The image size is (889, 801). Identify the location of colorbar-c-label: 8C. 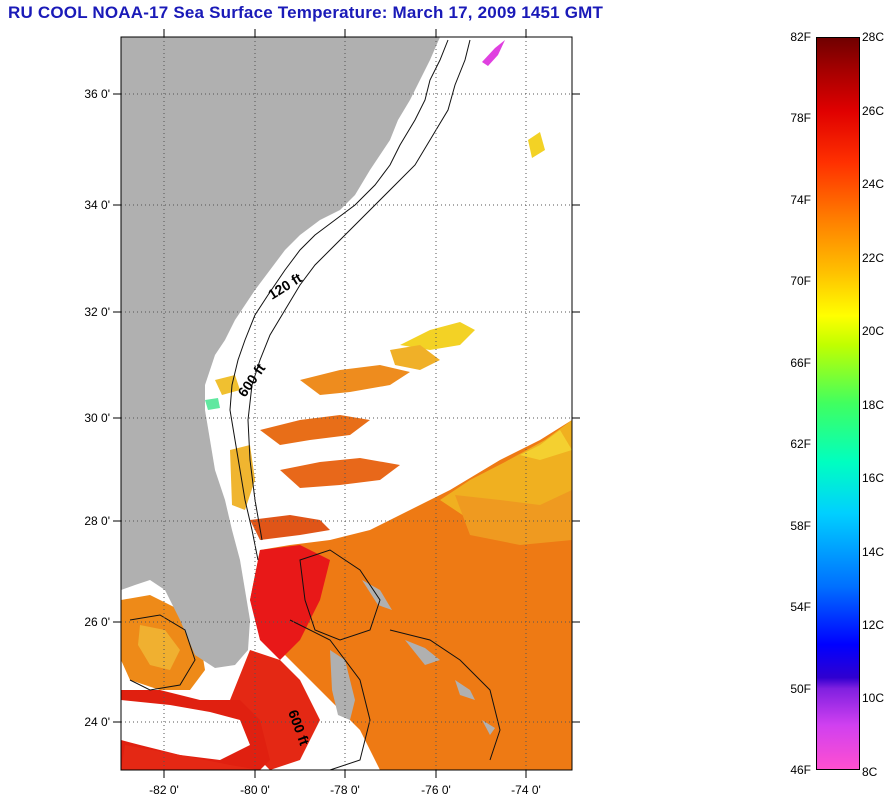
(870, 772).